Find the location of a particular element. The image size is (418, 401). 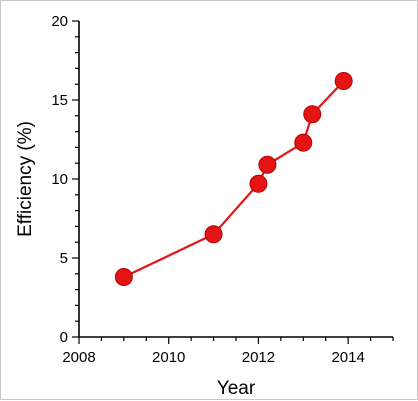

x-tick-label: 2012 is located at coordinates (258, 357).